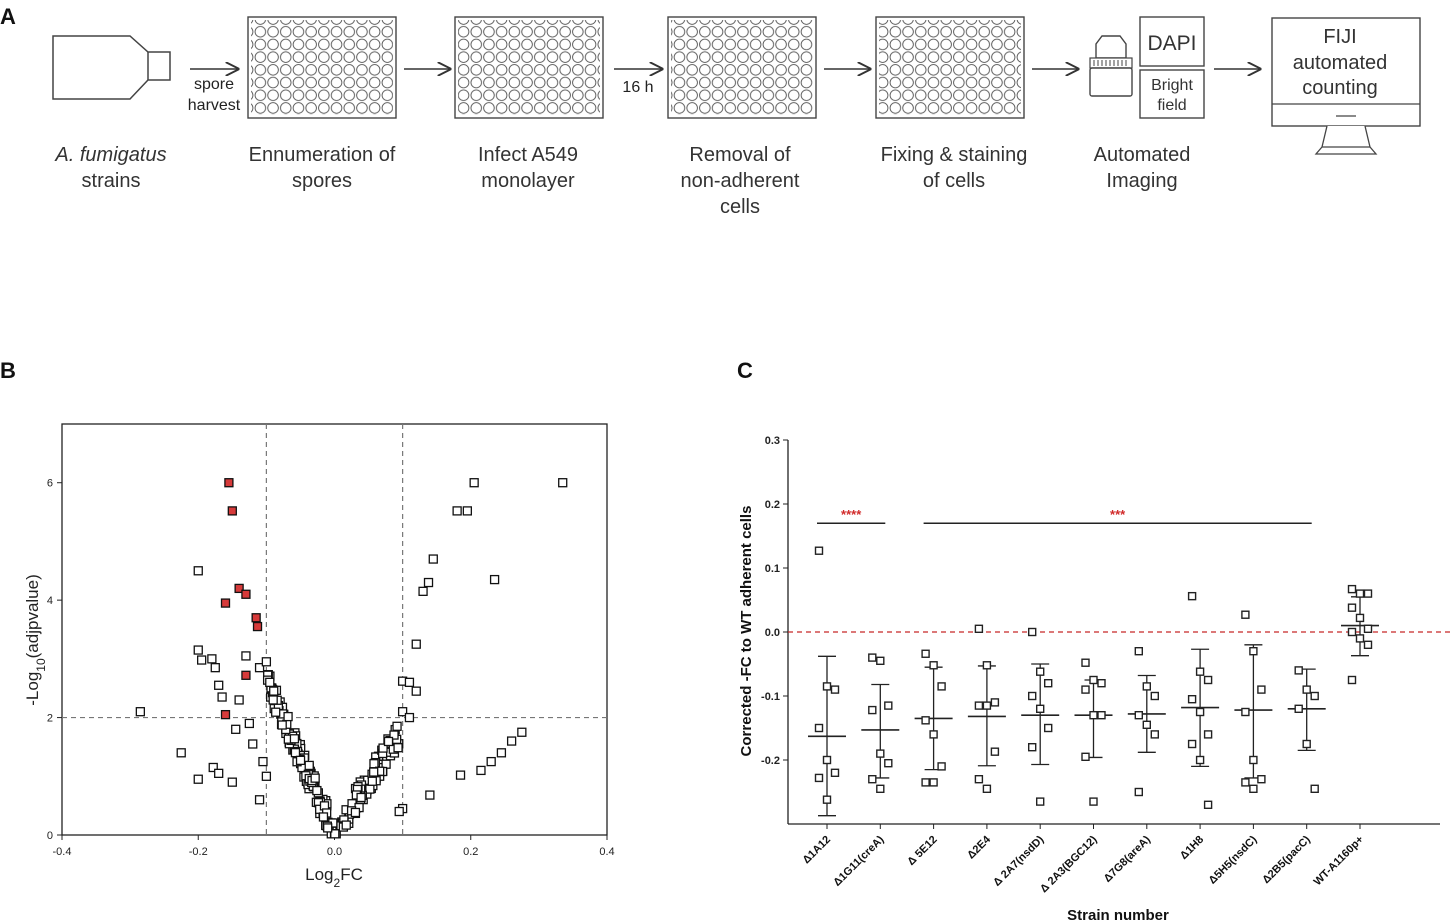 This screenshot has width=1451, height=924. Describe the element at coordinates (954, 181) in the screenshot. I see `step-caption-5-line2: of cells` at that location.